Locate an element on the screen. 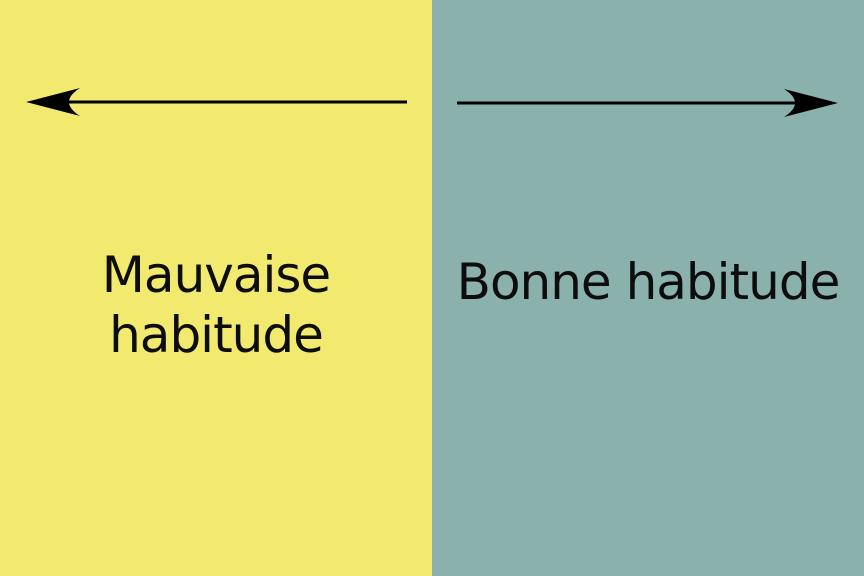 This screenshot has width=864, height=576. bad-habit-label-line2: habitude is located at coordinates (216, 335).